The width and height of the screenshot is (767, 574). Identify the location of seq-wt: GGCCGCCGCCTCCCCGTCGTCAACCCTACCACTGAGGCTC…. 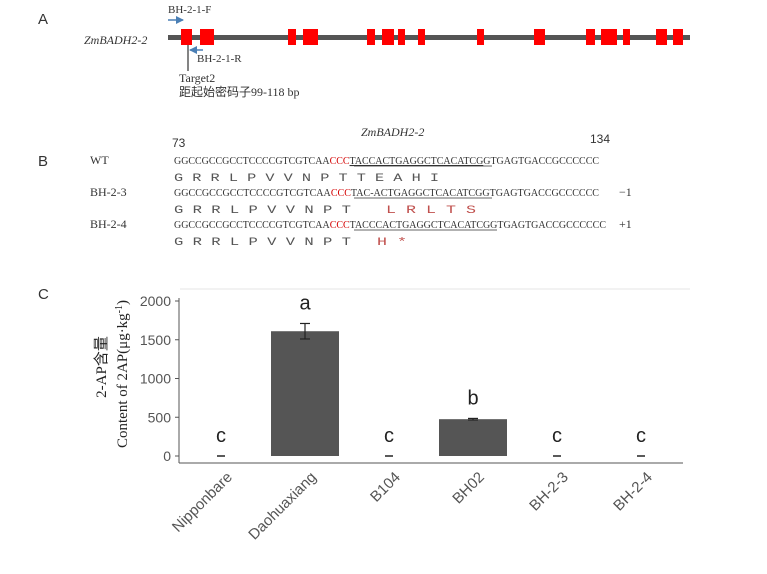
(386, 161).